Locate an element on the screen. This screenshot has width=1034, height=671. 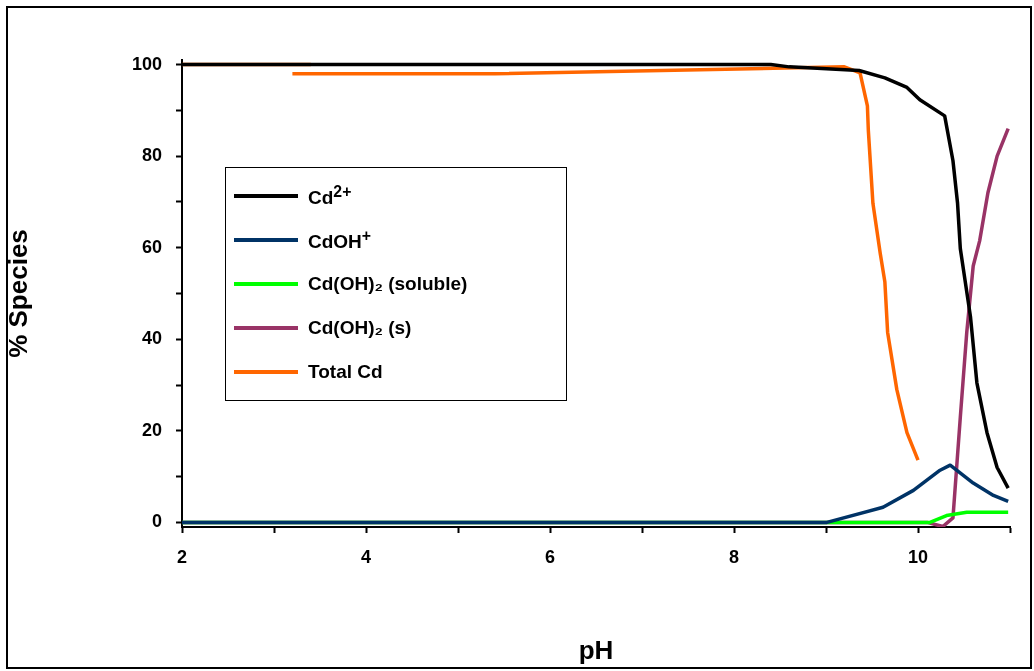
legend-label: Total Cd is located at coordinates (345, 372).